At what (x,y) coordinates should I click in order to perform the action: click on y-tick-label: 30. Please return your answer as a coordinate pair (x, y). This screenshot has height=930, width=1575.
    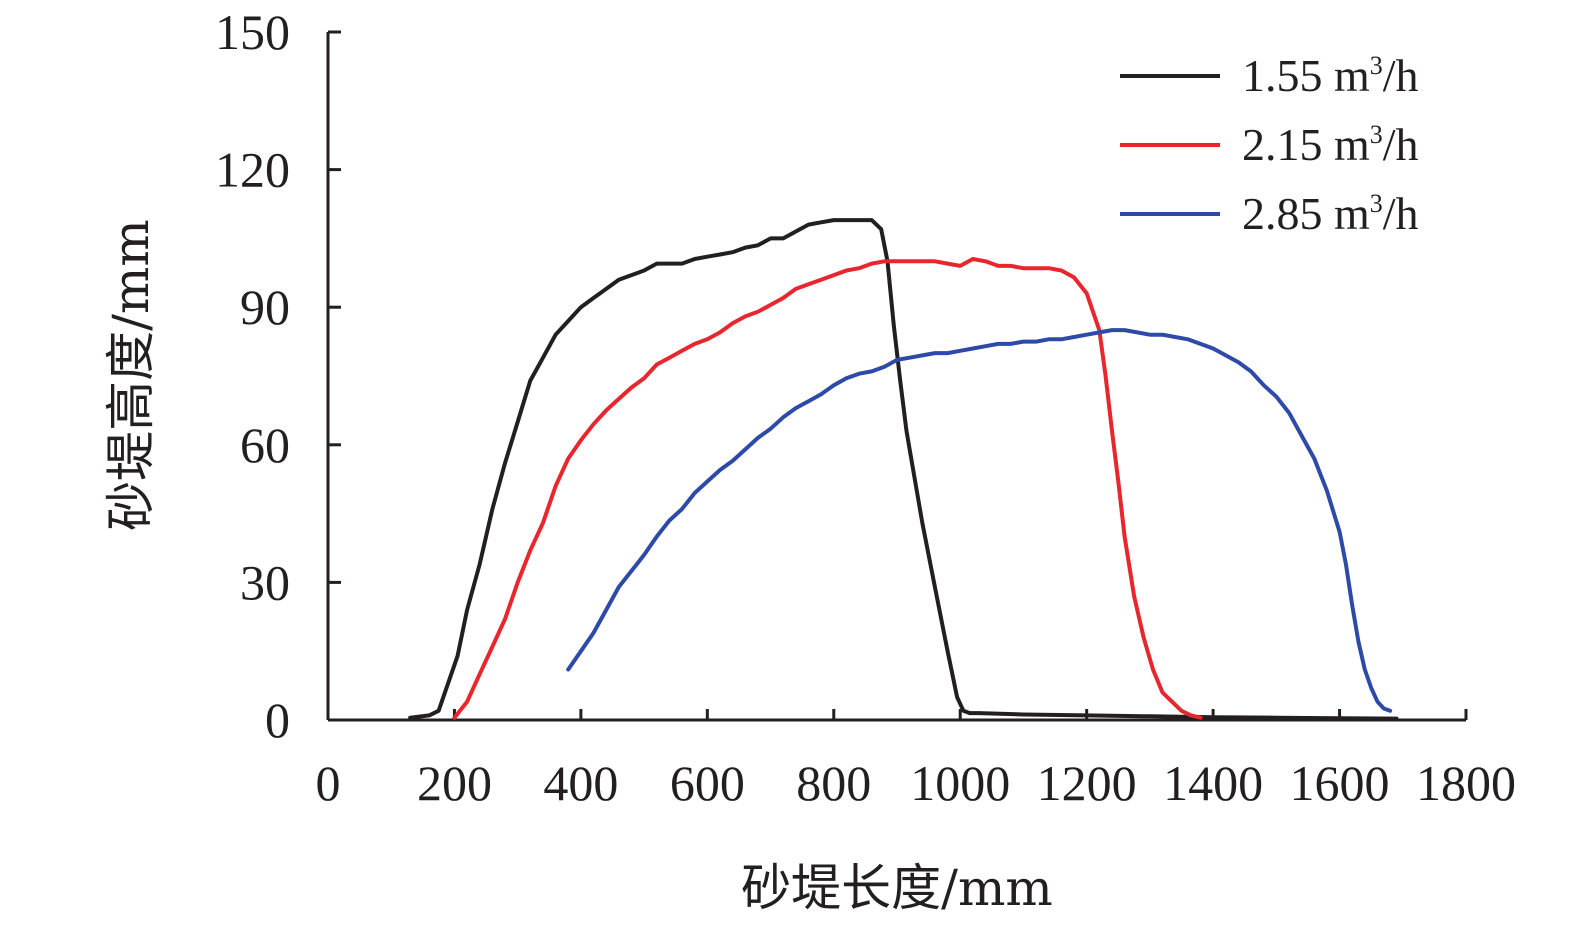
    Looking at the image, I should click on (265, 582).